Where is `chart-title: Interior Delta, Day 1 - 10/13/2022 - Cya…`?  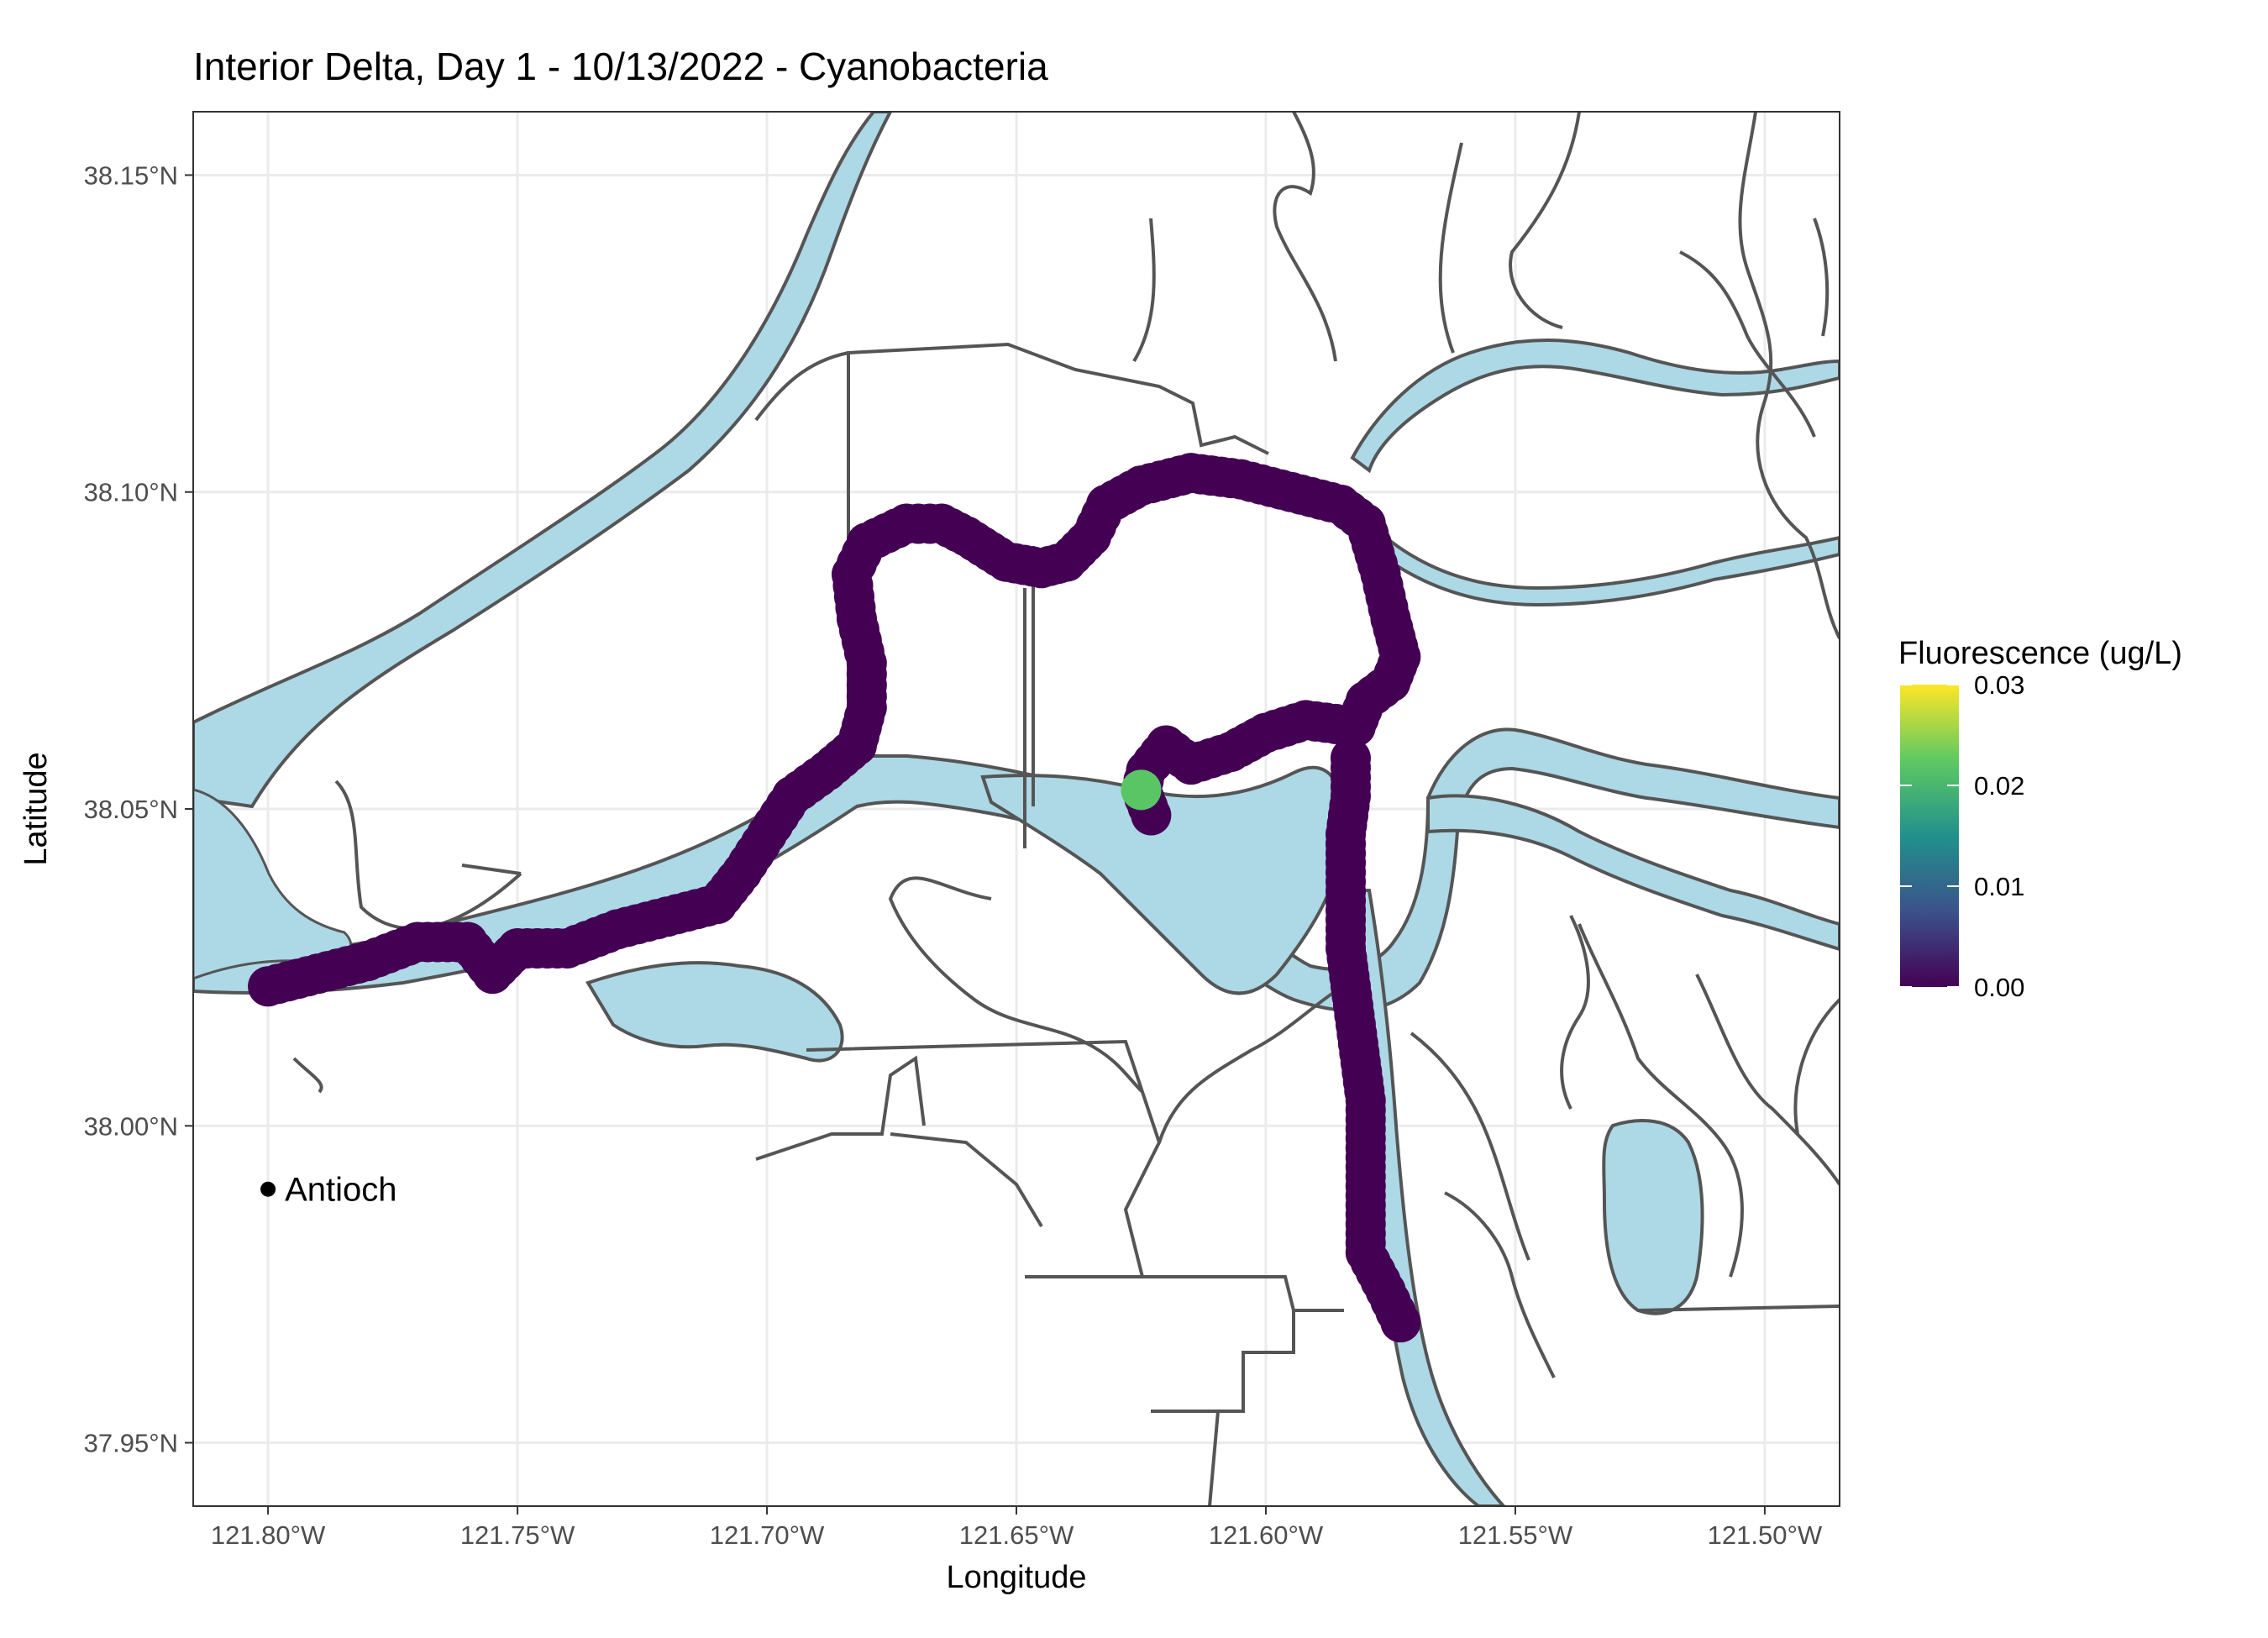 chart-title: Interior Delta, Day 1 - 10/13/2022 - Cya… is located at coordinates (620, 66).